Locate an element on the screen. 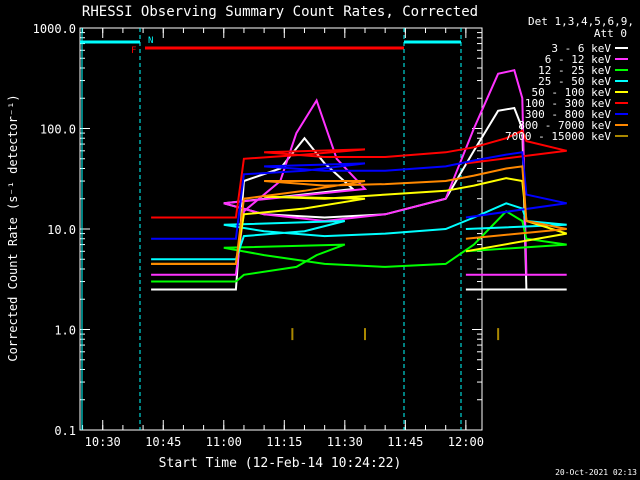 Image resolution: width=640 pixels, height=480 pixels. legend-entry-label: 300 - 800 keV is located at coordinates (568, 114).